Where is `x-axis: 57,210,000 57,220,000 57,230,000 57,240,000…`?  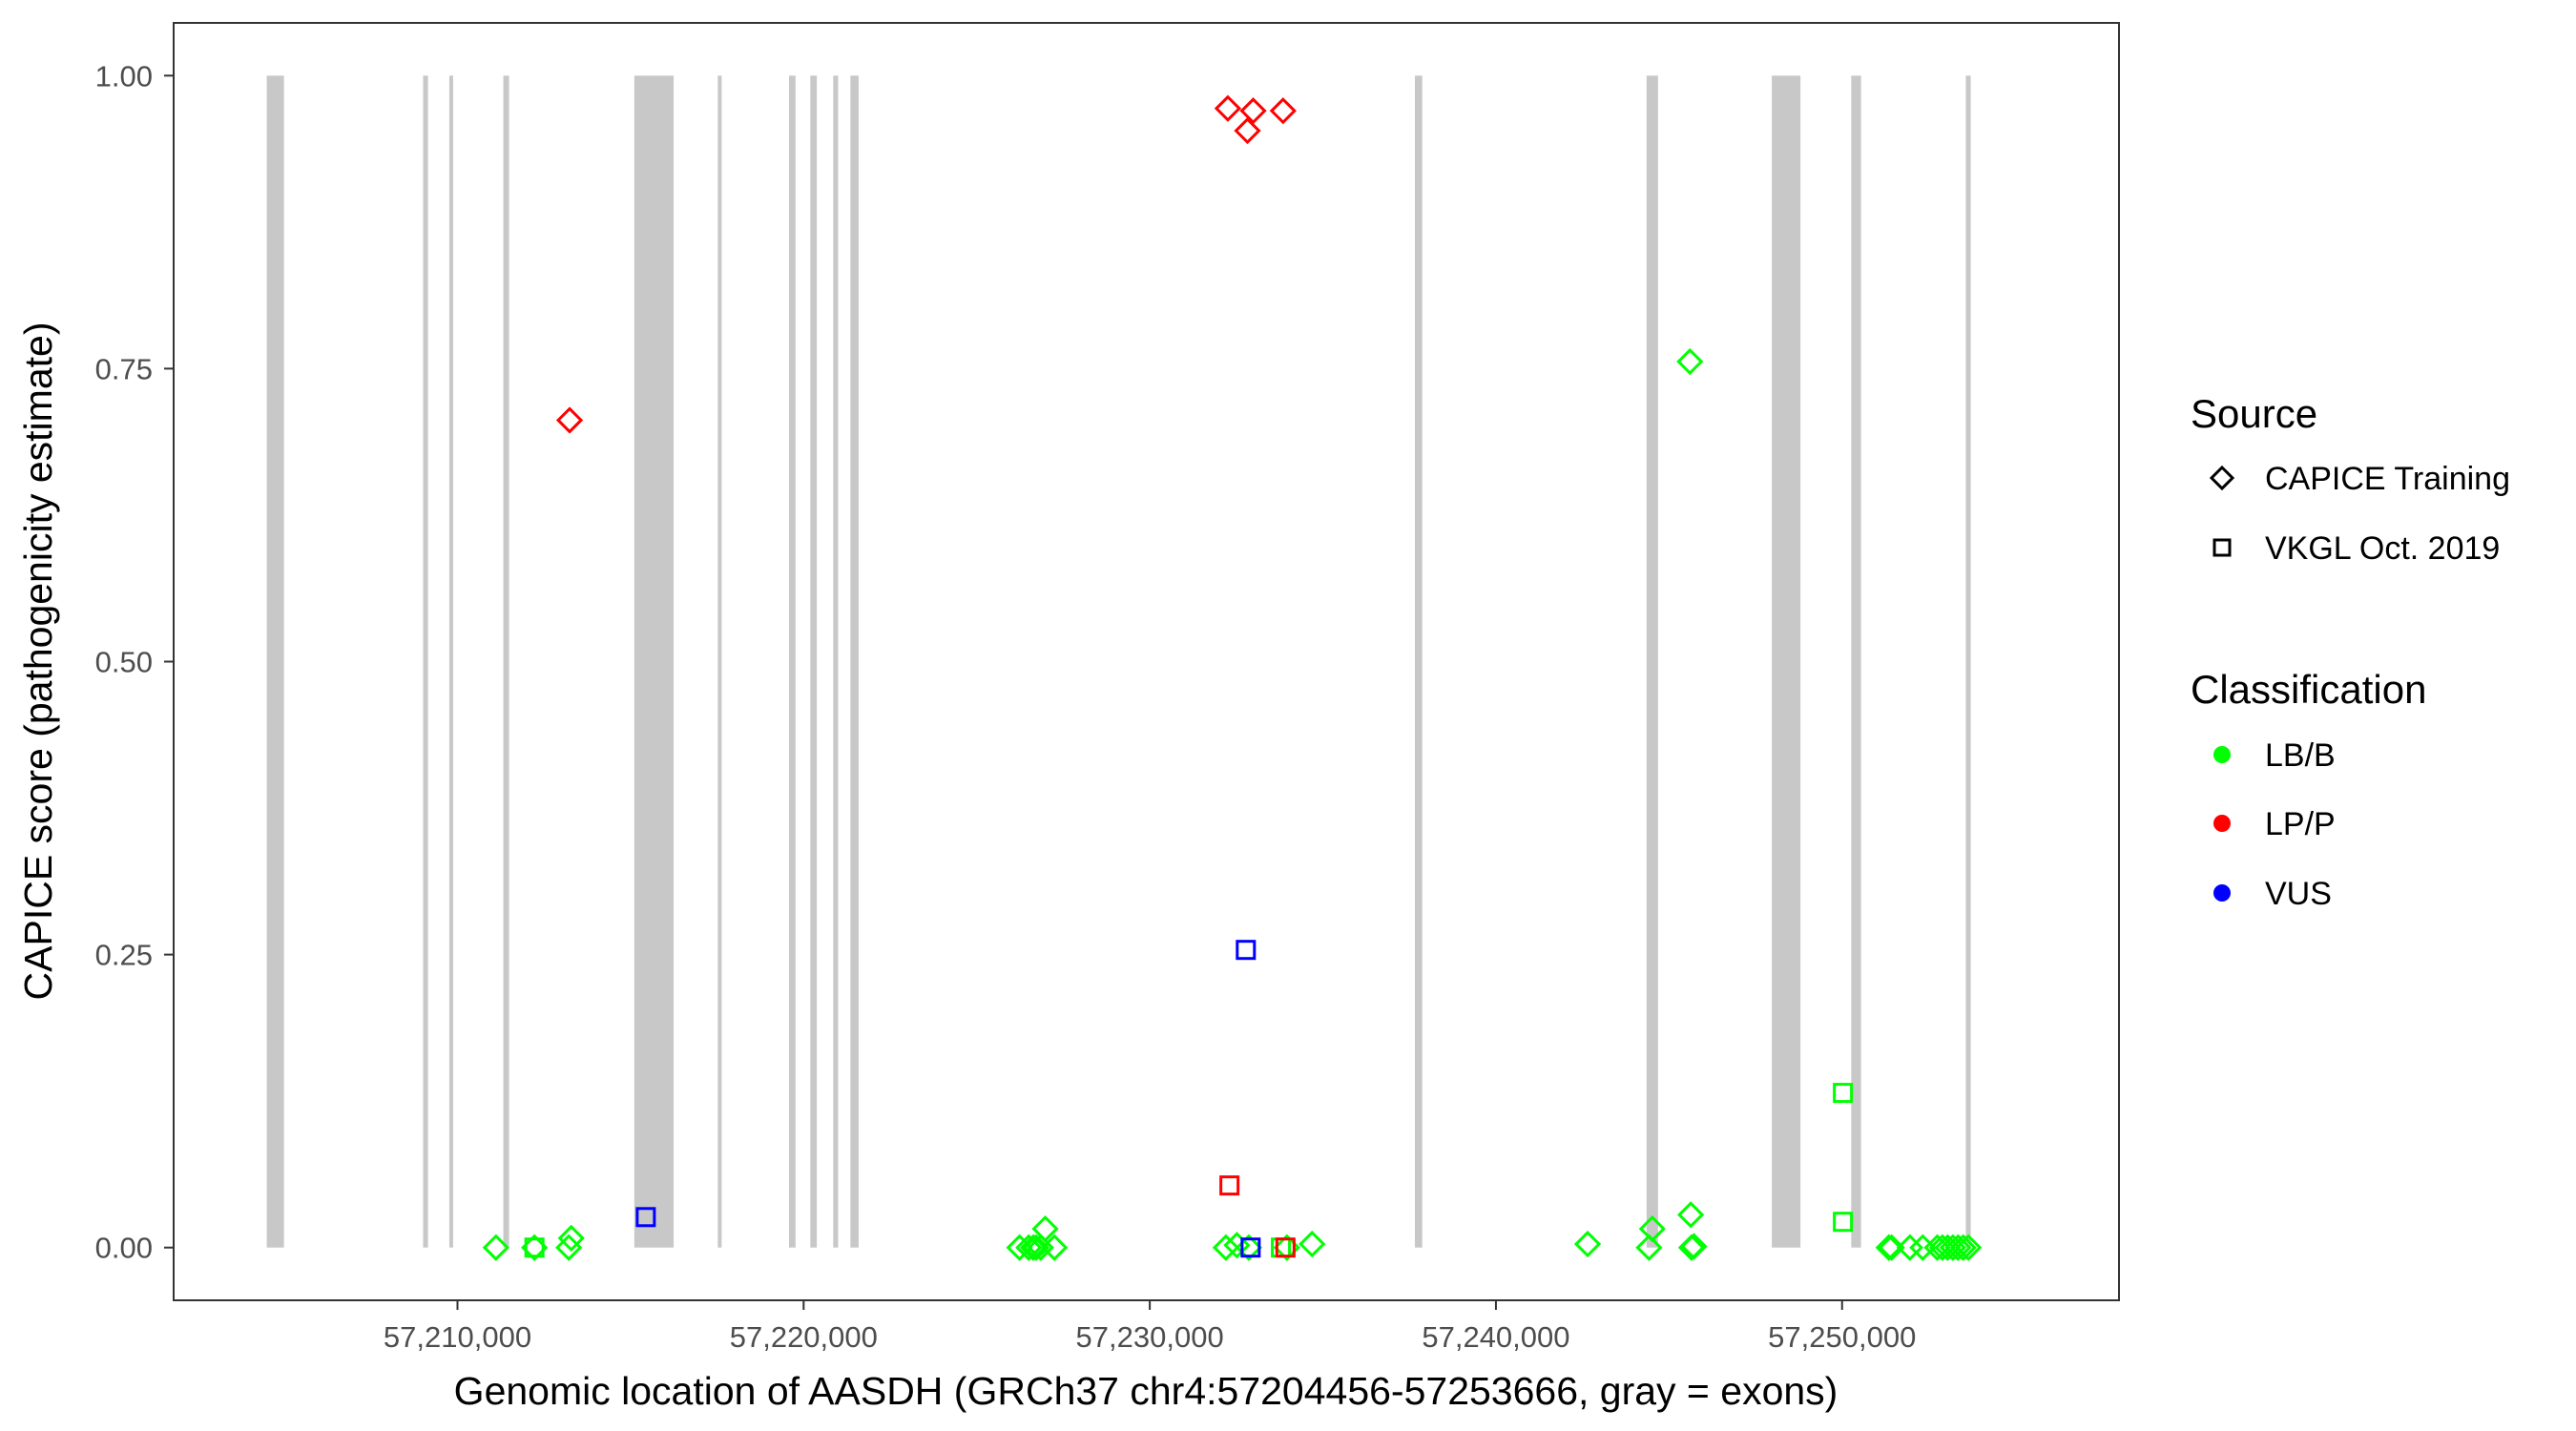
x-axis: 57,210,000 57,220,000 57,230,000 57,240,000… is located at coordinates (1150, 1327).